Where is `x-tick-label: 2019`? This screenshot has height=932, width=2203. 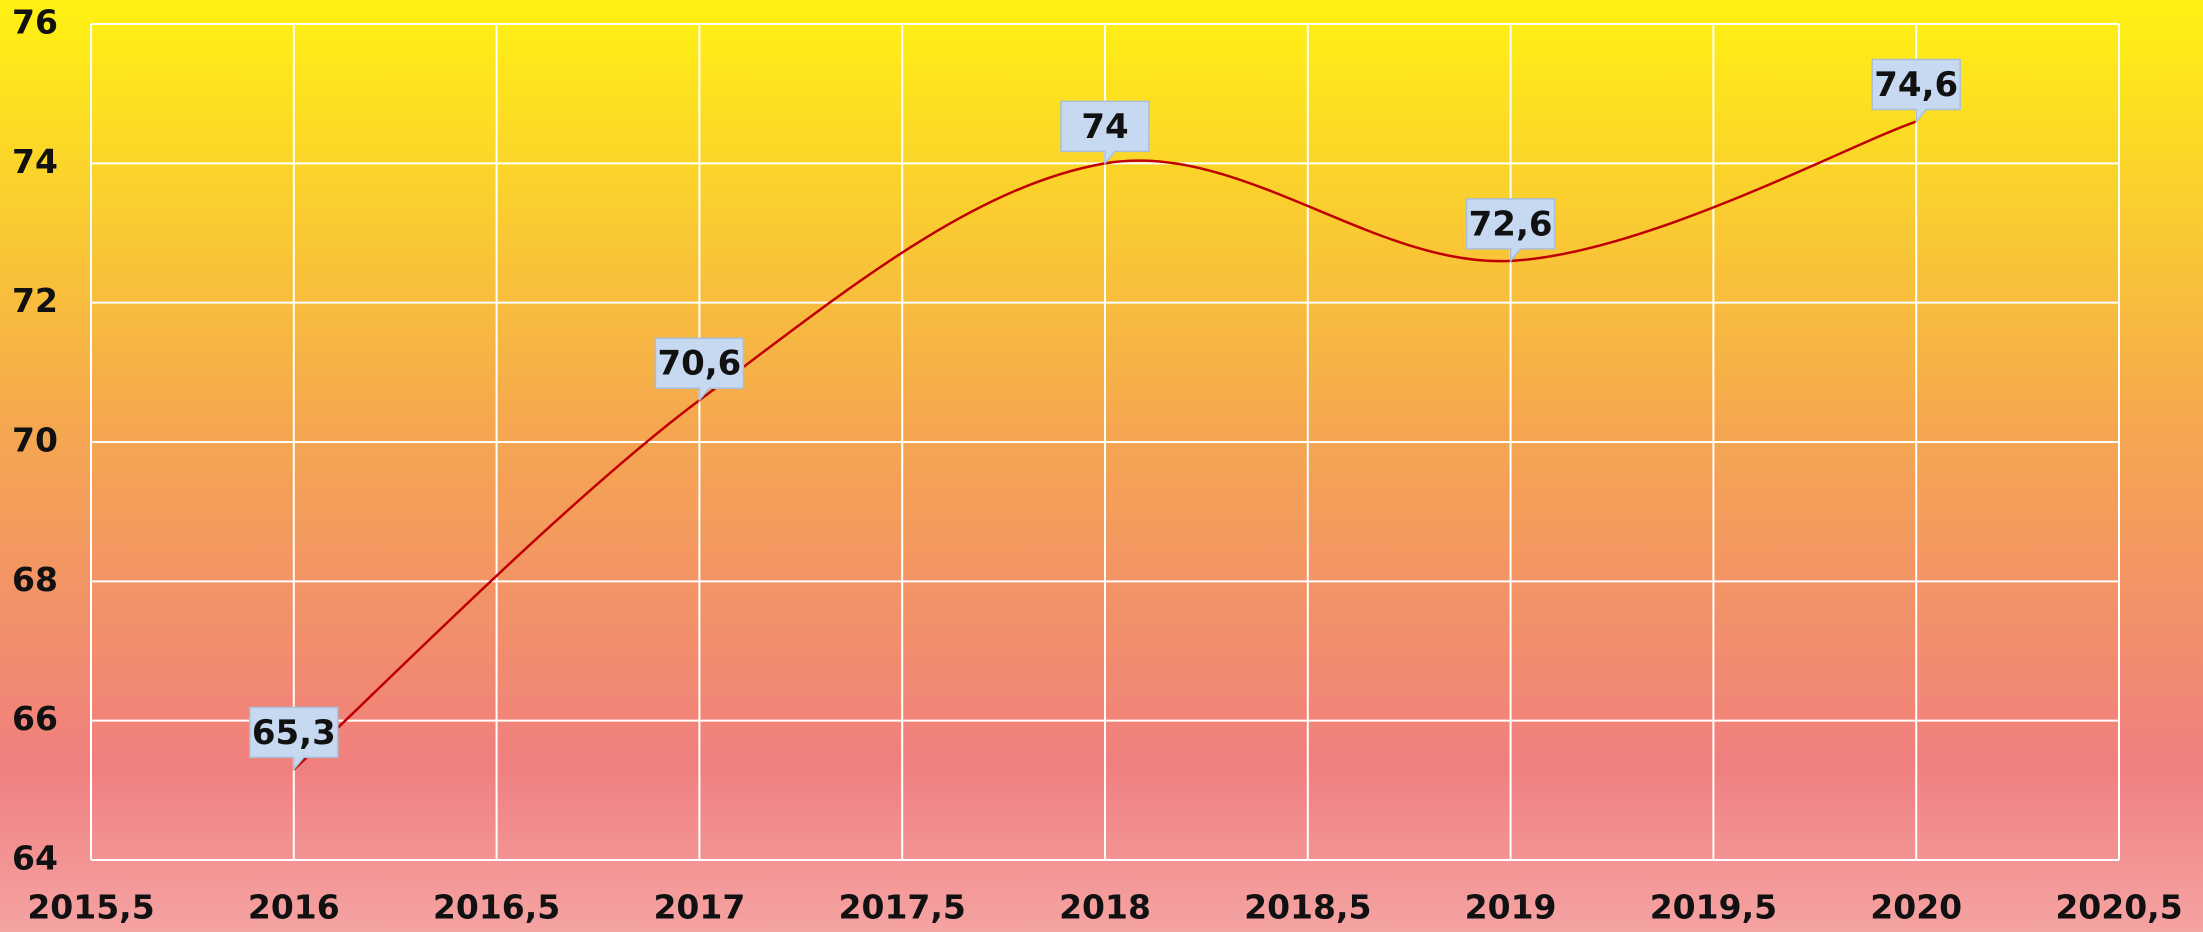
x-tick-label: 2019 is located at coordinates (1511, 907).